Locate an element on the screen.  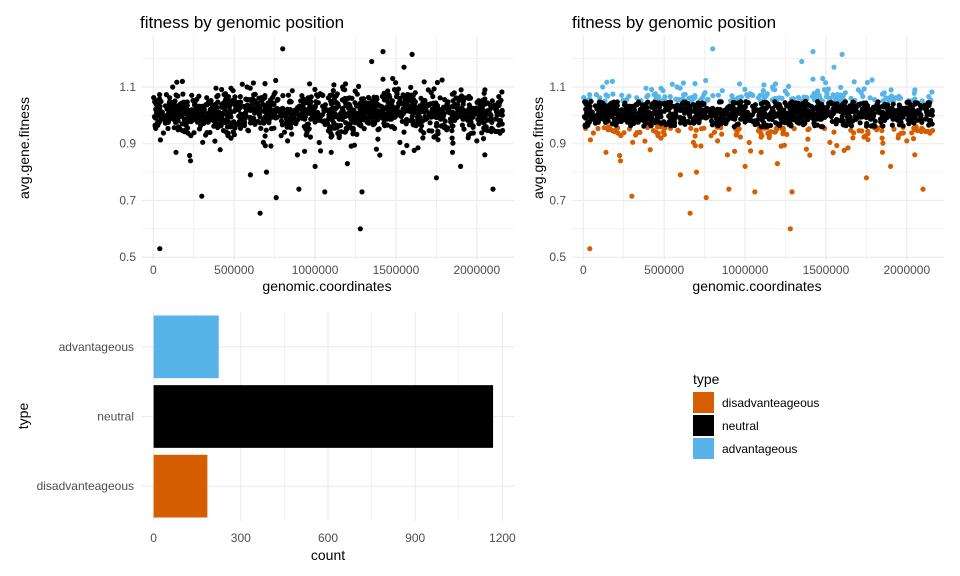
bar-xticks: 0 300 600 900 1200 is located at coordinates (333, 538).